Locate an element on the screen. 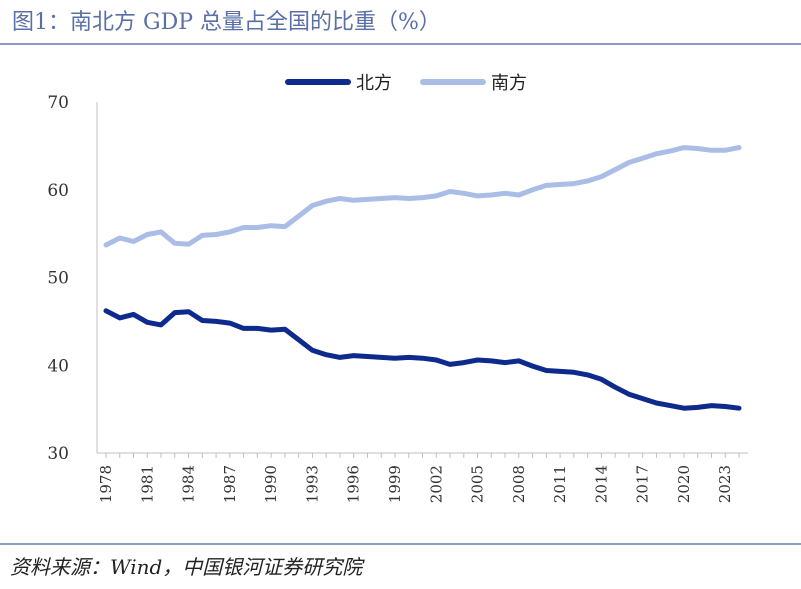  y-tick-label: 50 is located at coordinates (58, 279).